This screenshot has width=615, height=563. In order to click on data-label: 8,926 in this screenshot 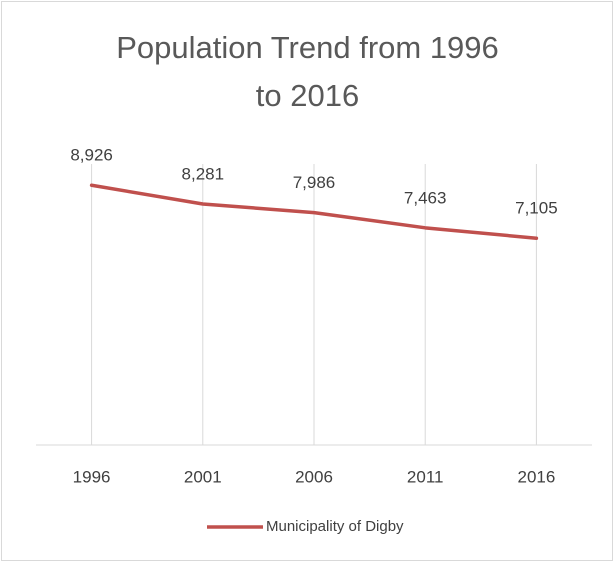, I will do `click(91, 155)`.